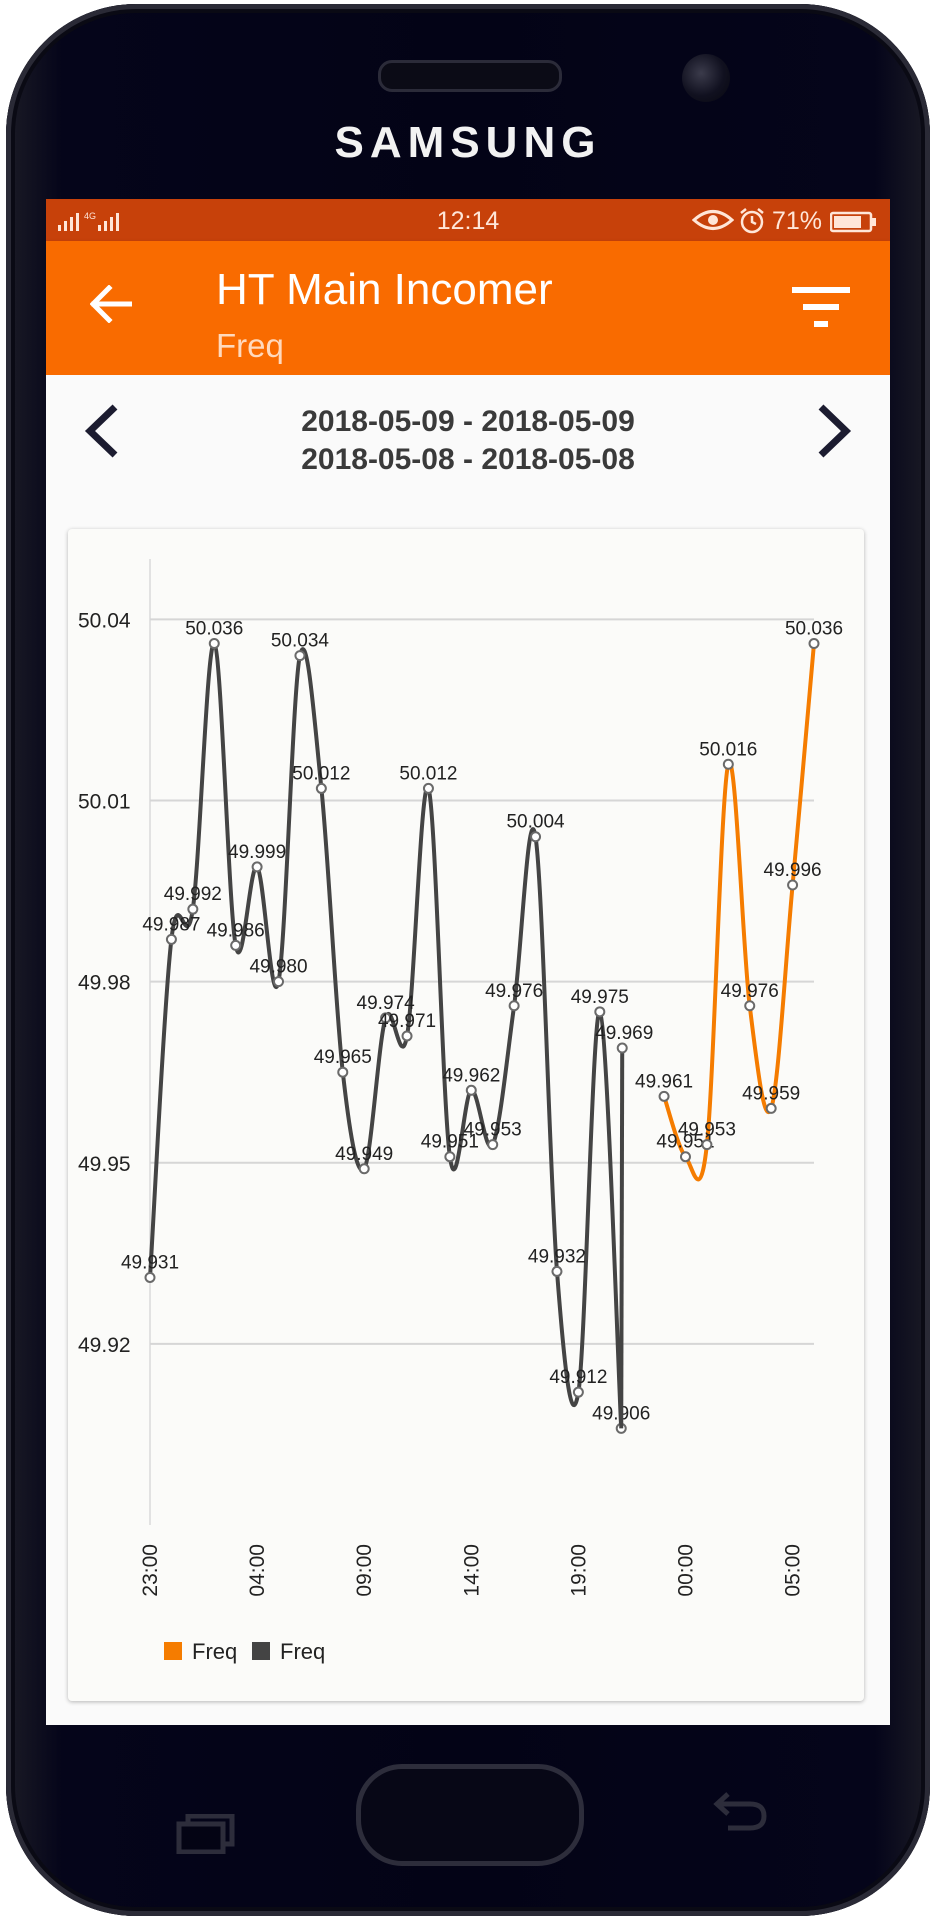 This screenshot has width=936, height=1920. I want to click on x-tick-label: 09:00, so click(364, 1570).